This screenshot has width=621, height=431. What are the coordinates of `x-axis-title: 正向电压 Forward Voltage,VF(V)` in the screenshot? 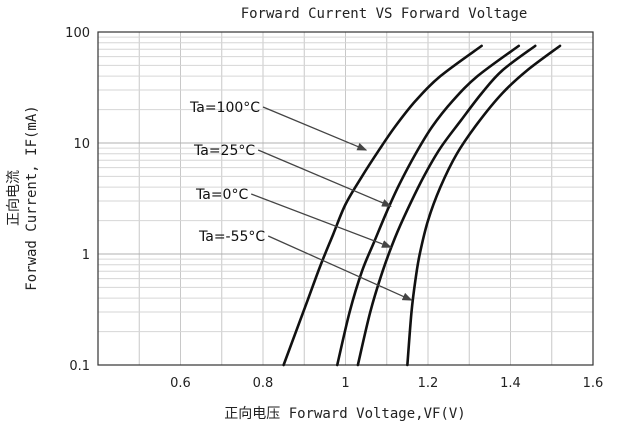 It's located at (344, 414).